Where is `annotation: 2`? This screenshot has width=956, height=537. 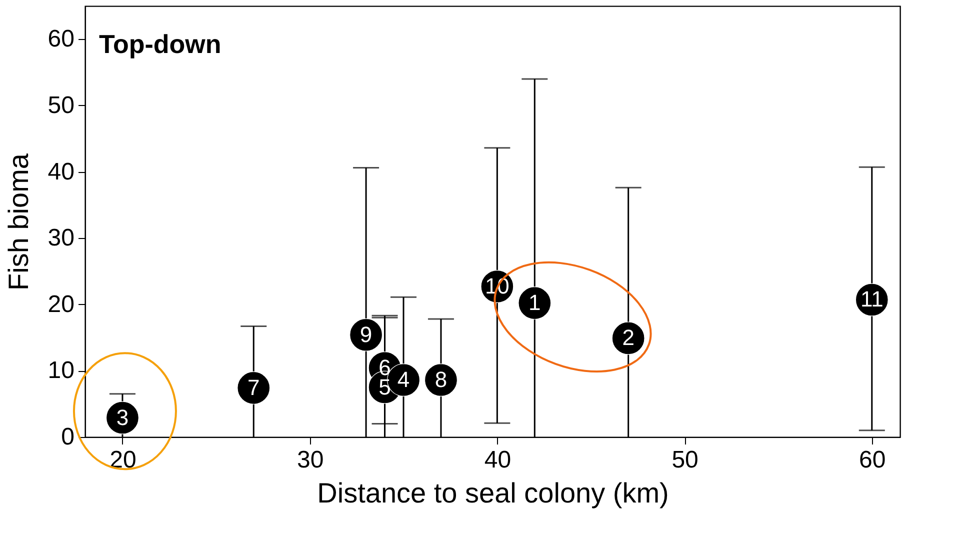 annotation: 2 is located at coordinates (628, 337).